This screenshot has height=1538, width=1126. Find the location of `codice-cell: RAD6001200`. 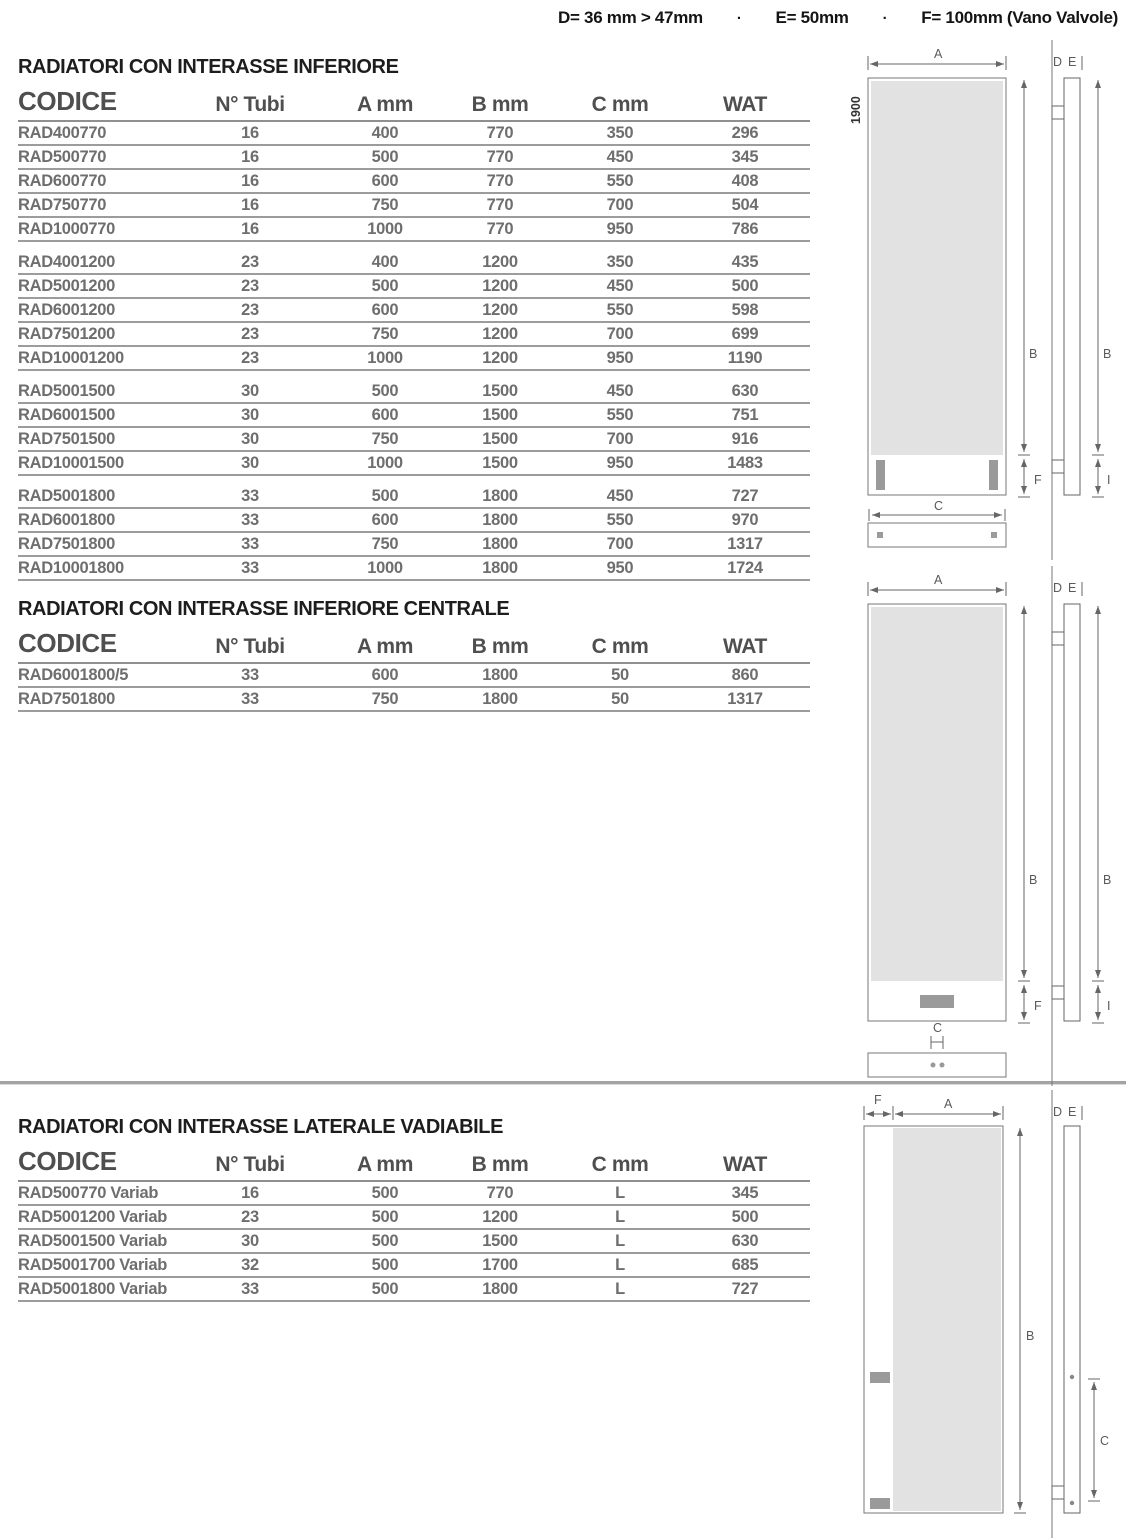

codice-cell: RAD6001200 is located at coordinates (66, 309).